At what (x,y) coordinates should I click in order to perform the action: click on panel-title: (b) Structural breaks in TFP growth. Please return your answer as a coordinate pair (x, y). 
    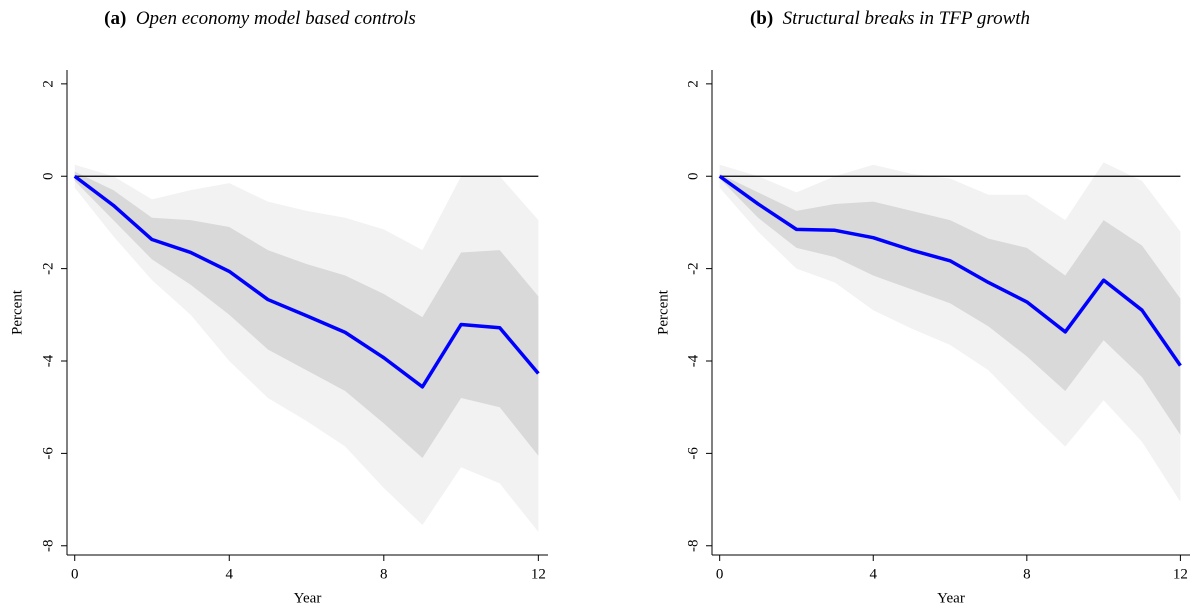
    Looking at the image, I should click on (890, 18).